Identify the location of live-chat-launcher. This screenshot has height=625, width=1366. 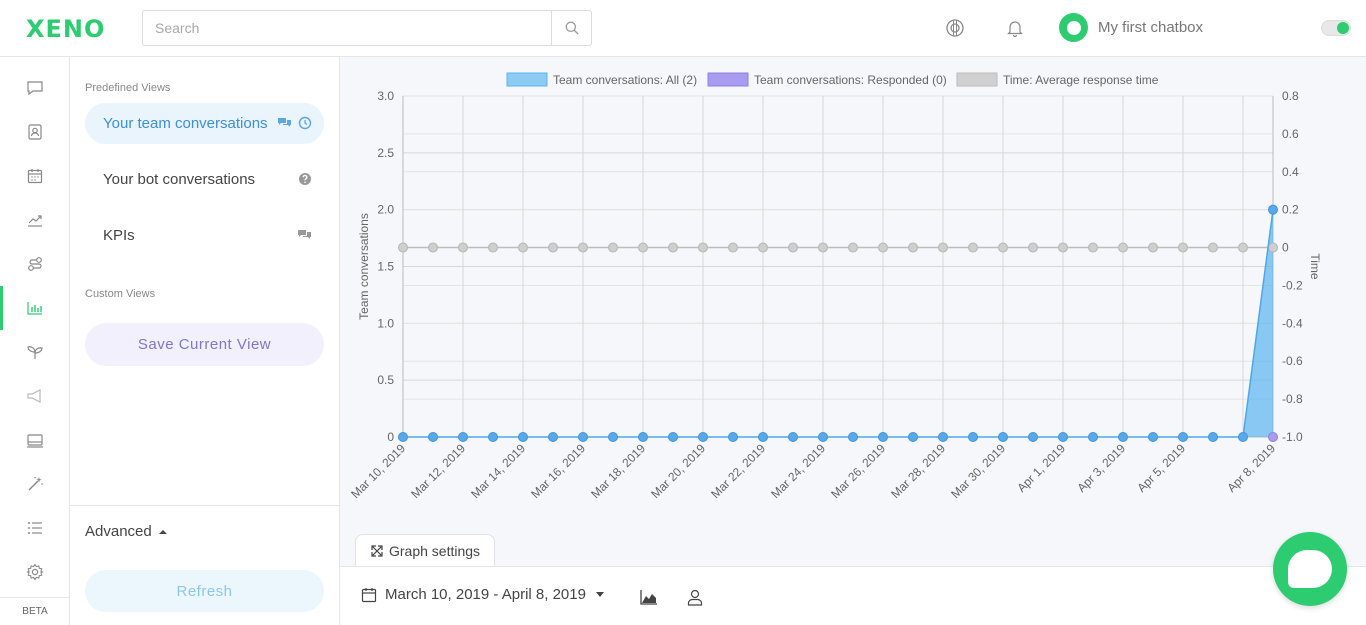
(1310, 569).